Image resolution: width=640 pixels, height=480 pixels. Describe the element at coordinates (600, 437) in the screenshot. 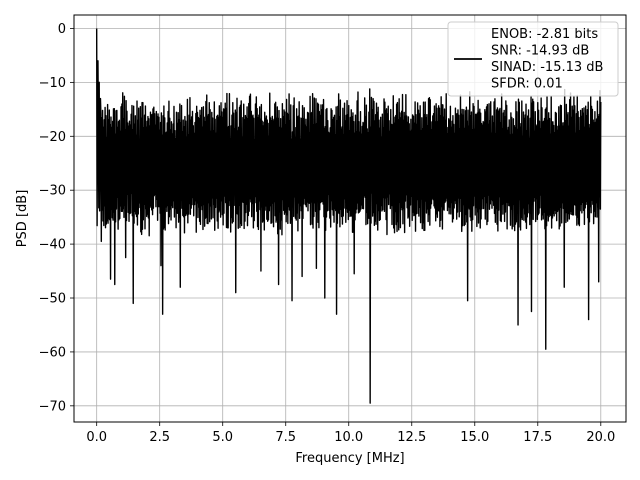

I see `x-tick-label: 20.0` at that location.